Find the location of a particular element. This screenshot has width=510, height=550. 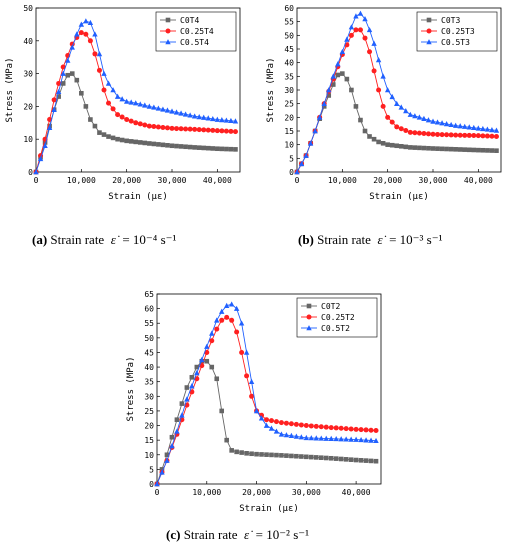

chart-b-ytick-label: 55 is located at coordinates (289, 22).